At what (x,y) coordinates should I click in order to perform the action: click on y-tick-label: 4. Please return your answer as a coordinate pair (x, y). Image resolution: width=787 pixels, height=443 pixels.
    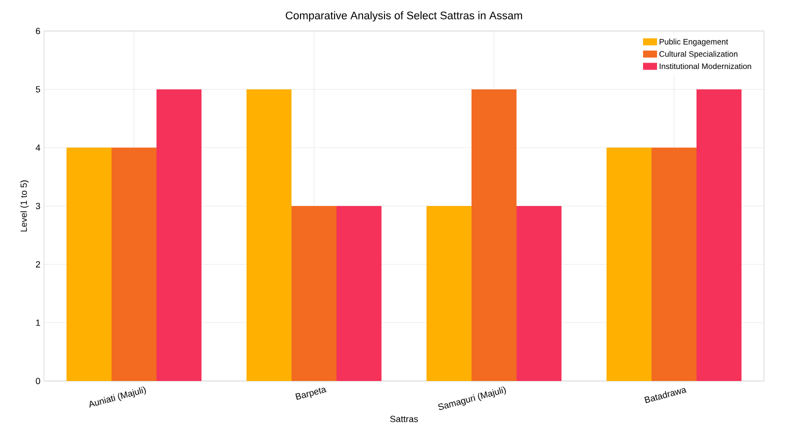
    Looking at the image, I should click on (38, 147).